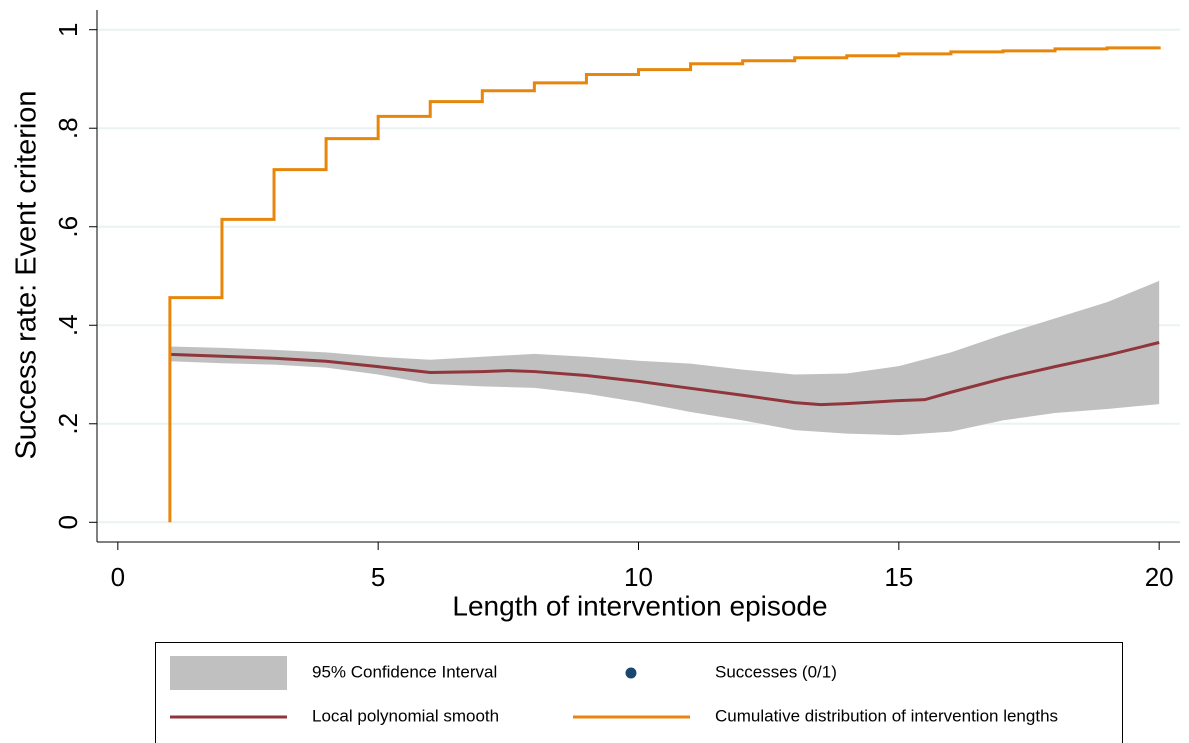 The image size is (1189, 743). Describe the element at coordinates (118, 577) in the screenshot. I see `x-tick-label: 0` at that location.